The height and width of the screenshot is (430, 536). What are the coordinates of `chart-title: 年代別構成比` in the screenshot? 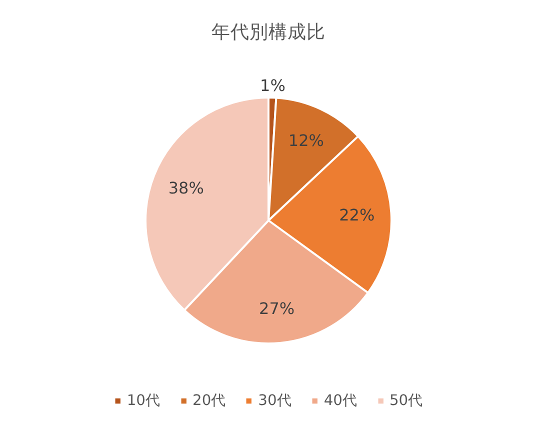 It's located at (269, 32).